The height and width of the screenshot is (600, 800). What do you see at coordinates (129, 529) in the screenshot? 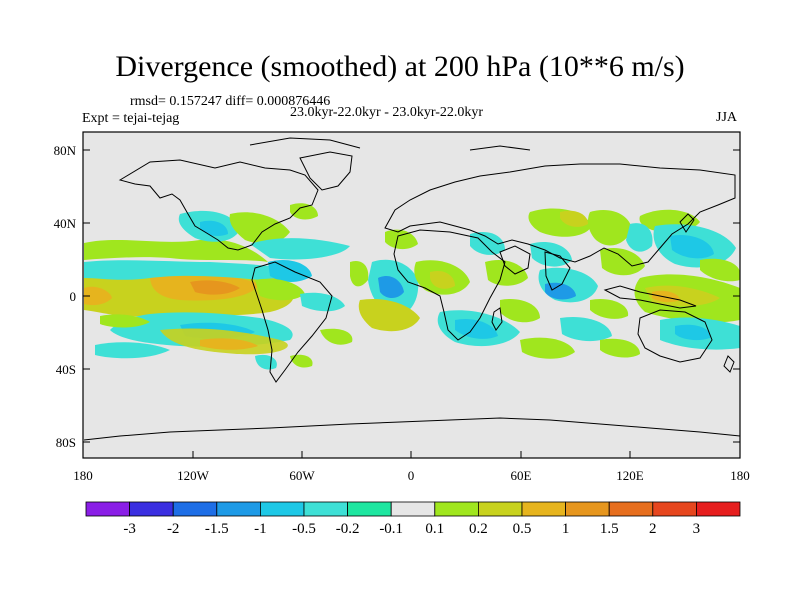
I see `colorbar-label: -3` at bounding box center [129, 529].